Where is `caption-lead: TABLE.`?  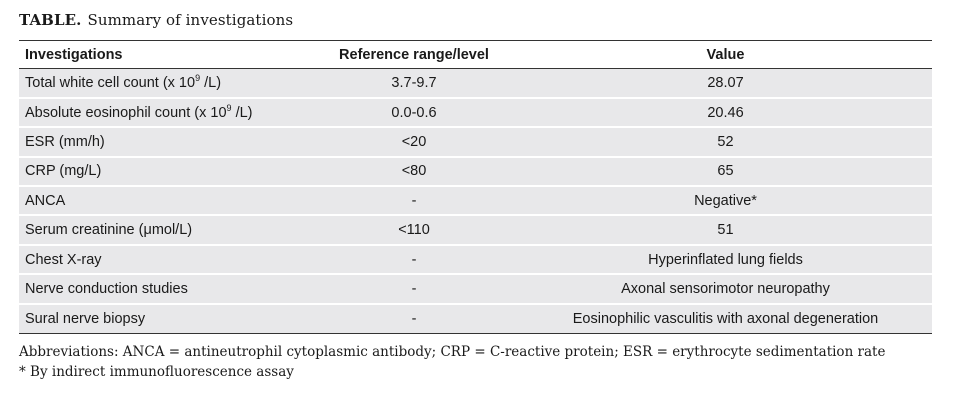
caption-lead: TABLE. is located at coordinates (50, 20).